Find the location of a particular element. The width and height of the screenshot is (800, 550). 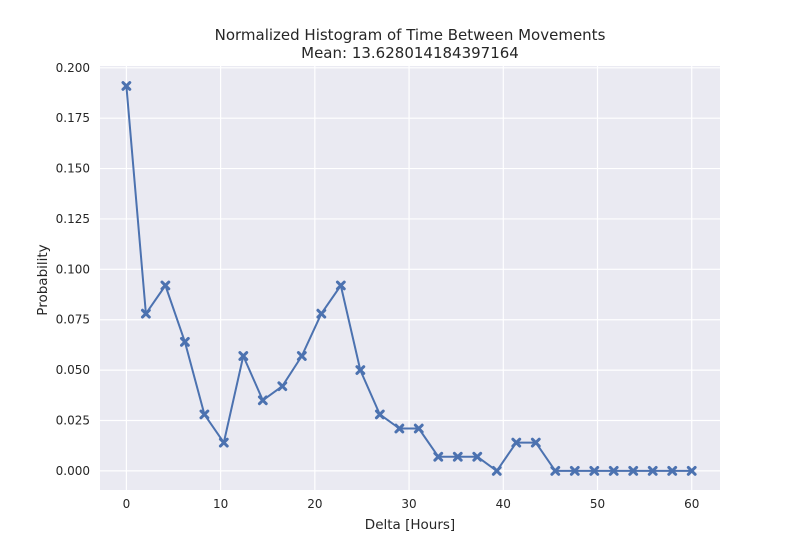

x-tick-label: 60 is located at coordinates (691, 504).